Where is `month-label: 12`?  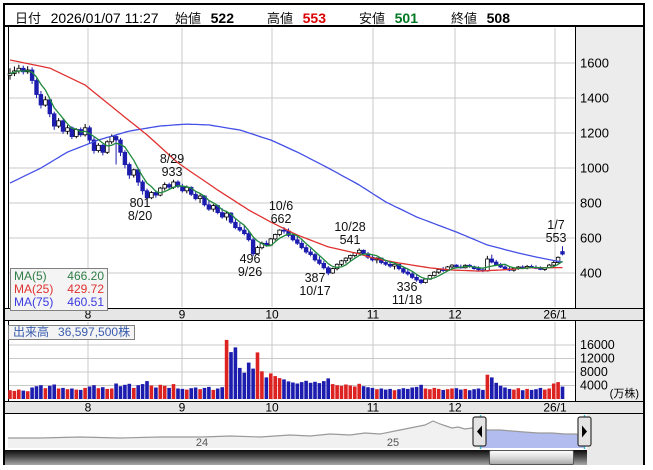 month-label: 12 is located at coordinates (455, 408).